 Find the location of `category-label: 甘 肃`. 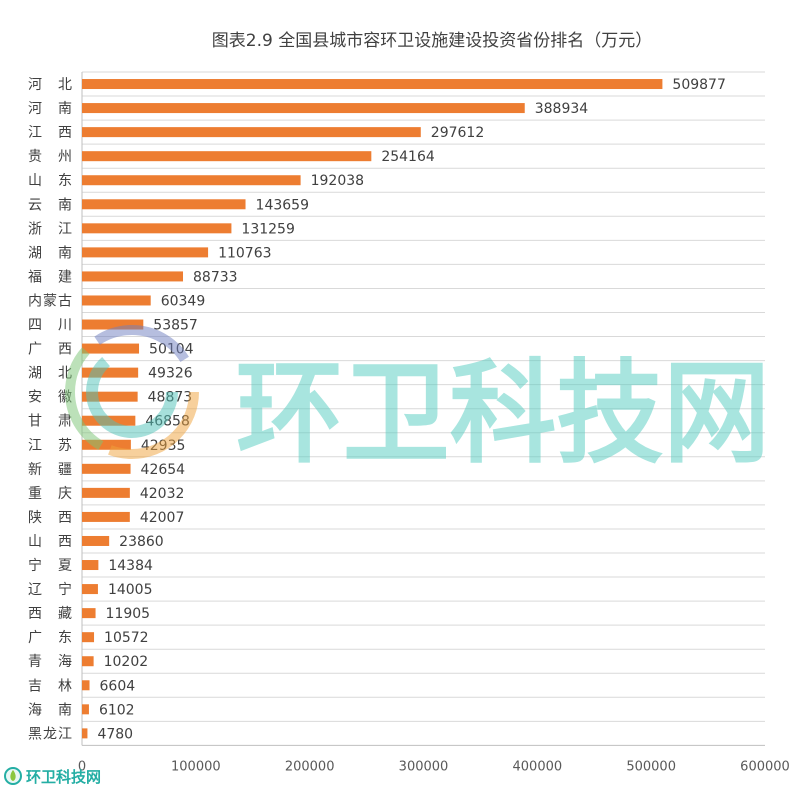

category-label: 甘 肃 is located at coordinates (50, 422).